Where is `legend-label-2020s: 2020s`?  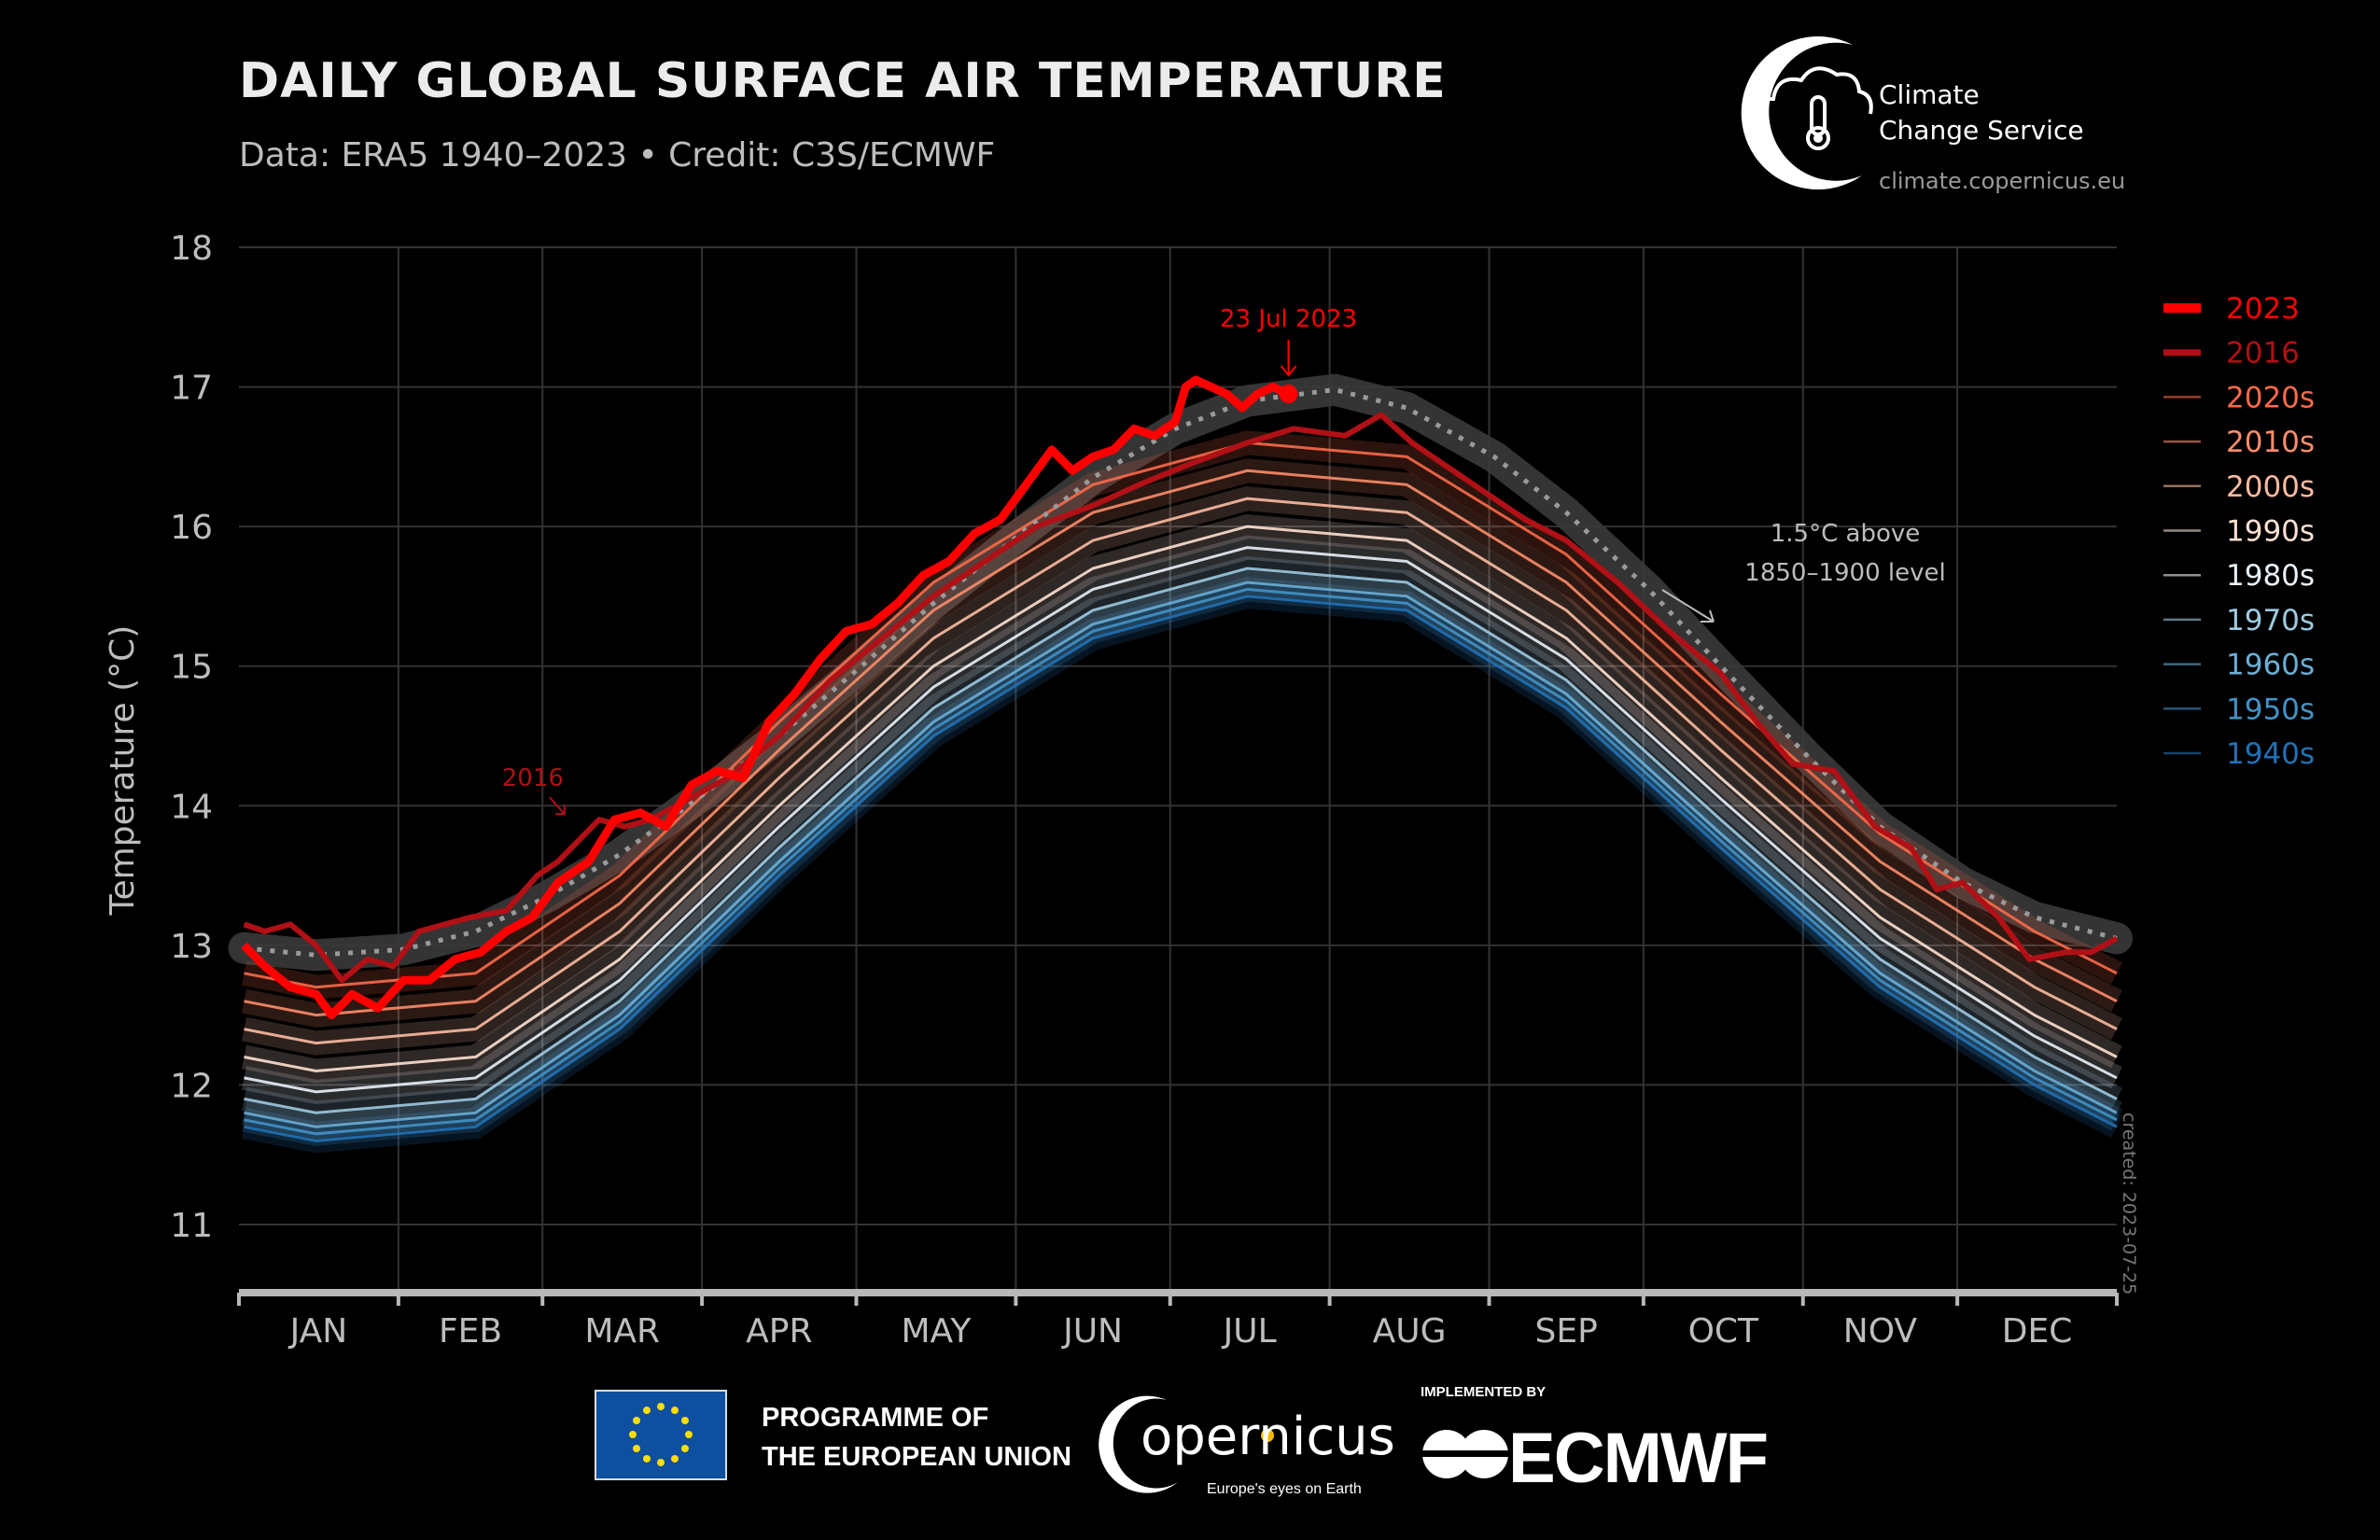
legend-label-2020s: 2020s is located at coordinates (2270, 397).